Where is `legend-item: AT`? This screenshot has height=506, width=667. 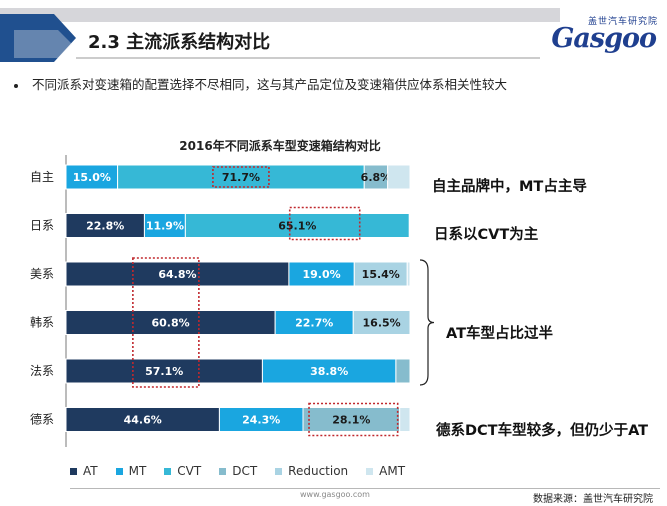
legend-item: AT is located at coordinates (84, 471).